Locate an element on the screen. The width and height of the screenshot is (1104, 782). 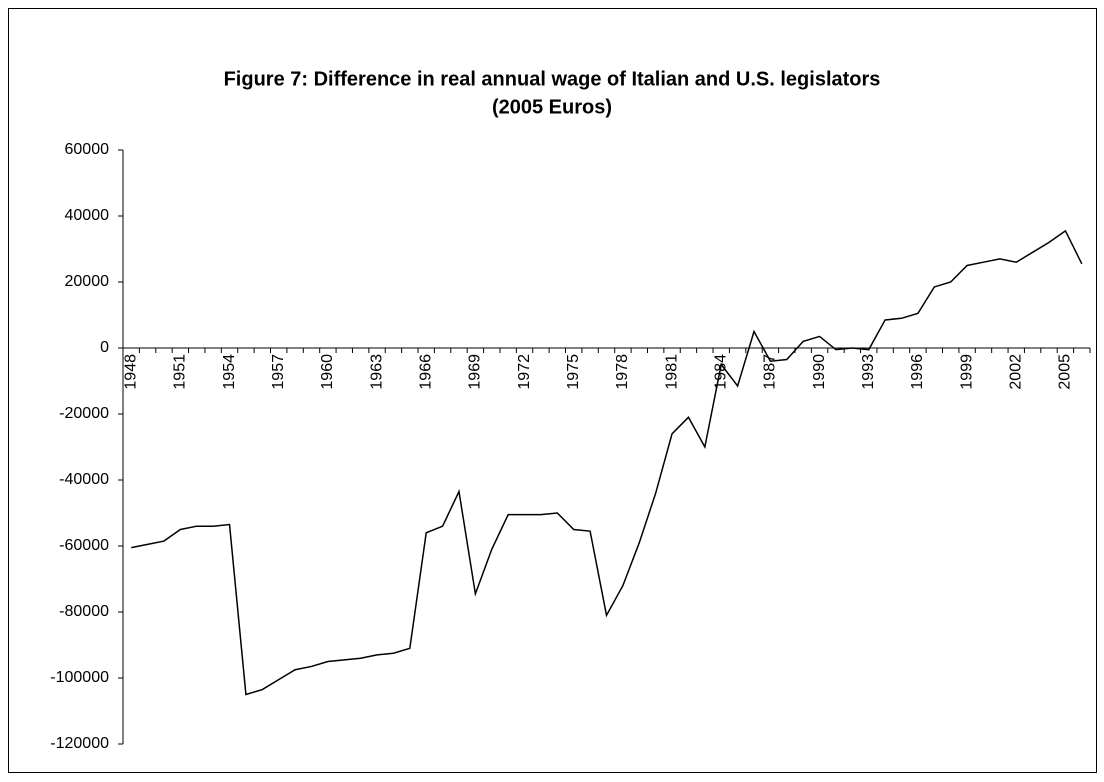
x-tick-label: 1966 is located at coordinates (425, 372).